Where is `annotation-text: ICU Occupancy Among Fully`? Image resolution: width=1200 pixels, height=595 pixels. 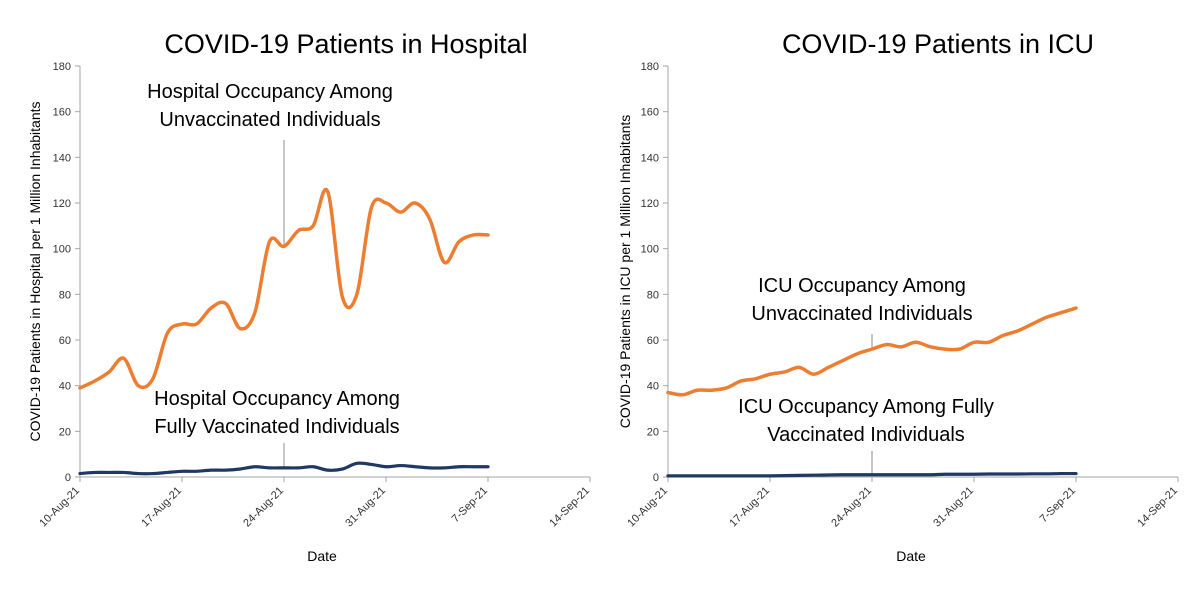
annotation-text: ICU Occupancy Among Fully is located at coordinates (866, 407).